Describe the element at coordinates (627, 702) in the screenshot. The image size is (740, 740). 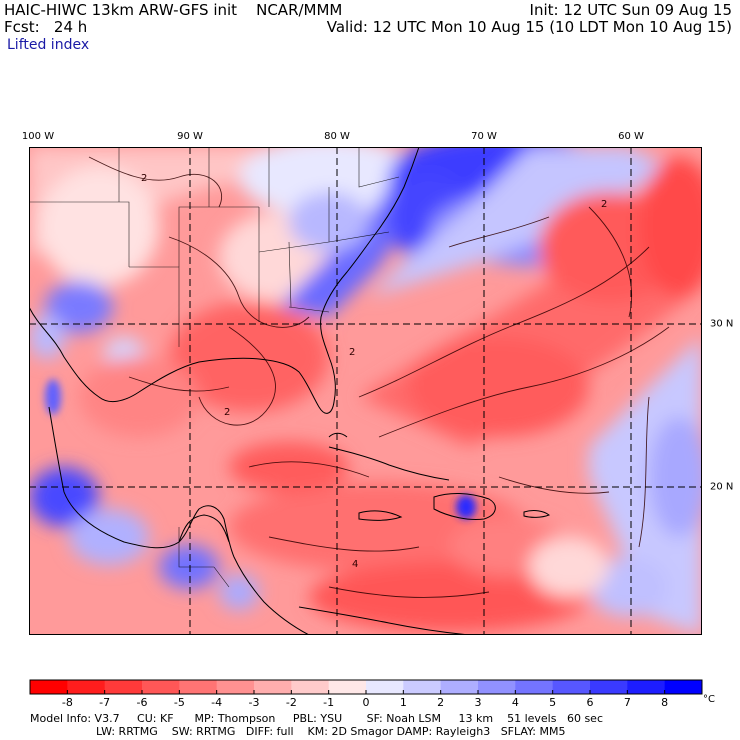
I see `colorbar-tick-label: 7` at that location.